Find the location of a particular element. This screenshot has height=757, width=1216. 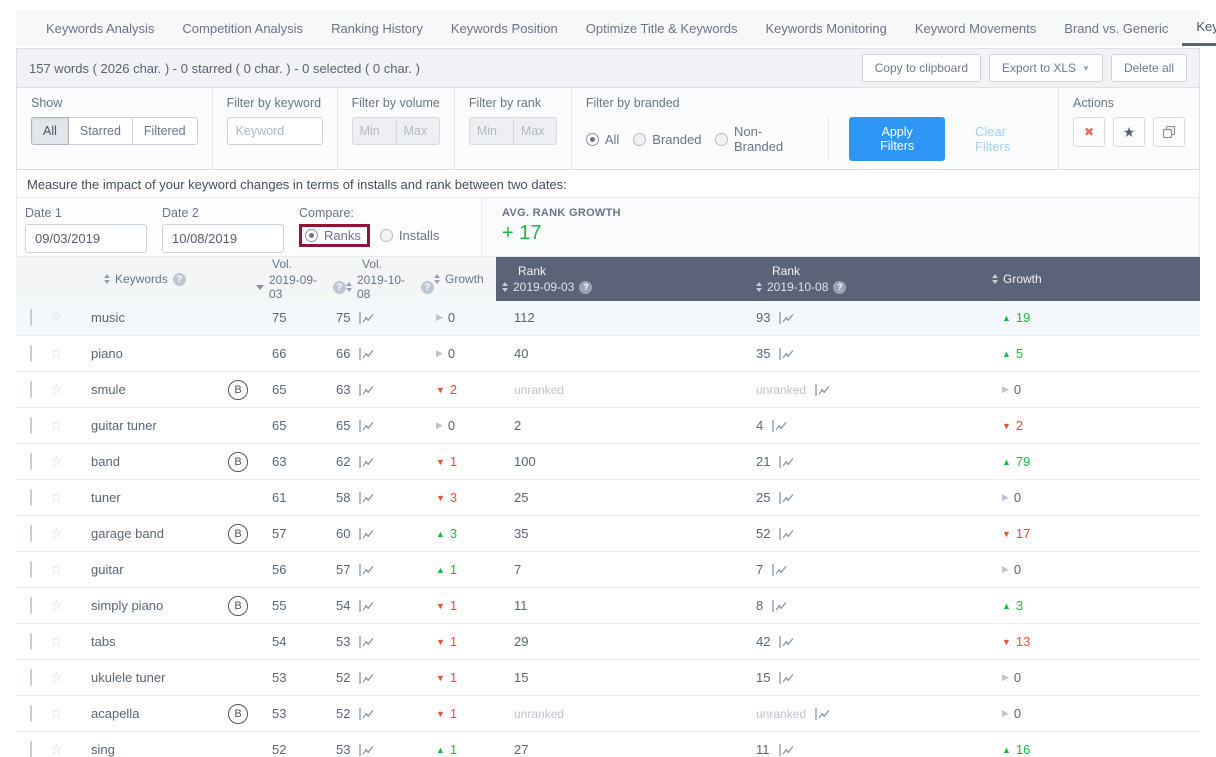

header-vol-date1: Vol. 2019-09-03? is located at coordinates (301, 279).